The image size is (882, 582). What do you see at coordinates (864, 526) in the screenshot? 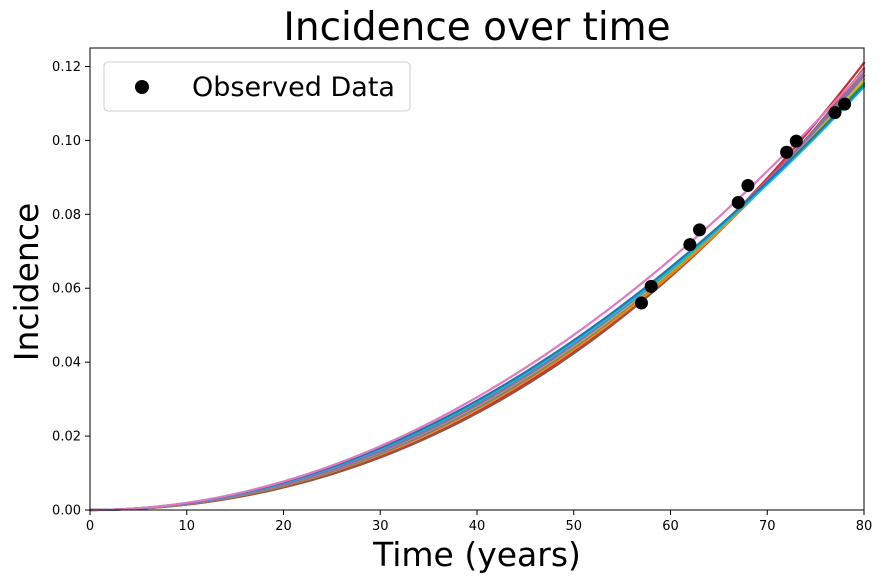
I see `x-tick-label: 80` at bounding box center [864, 526].